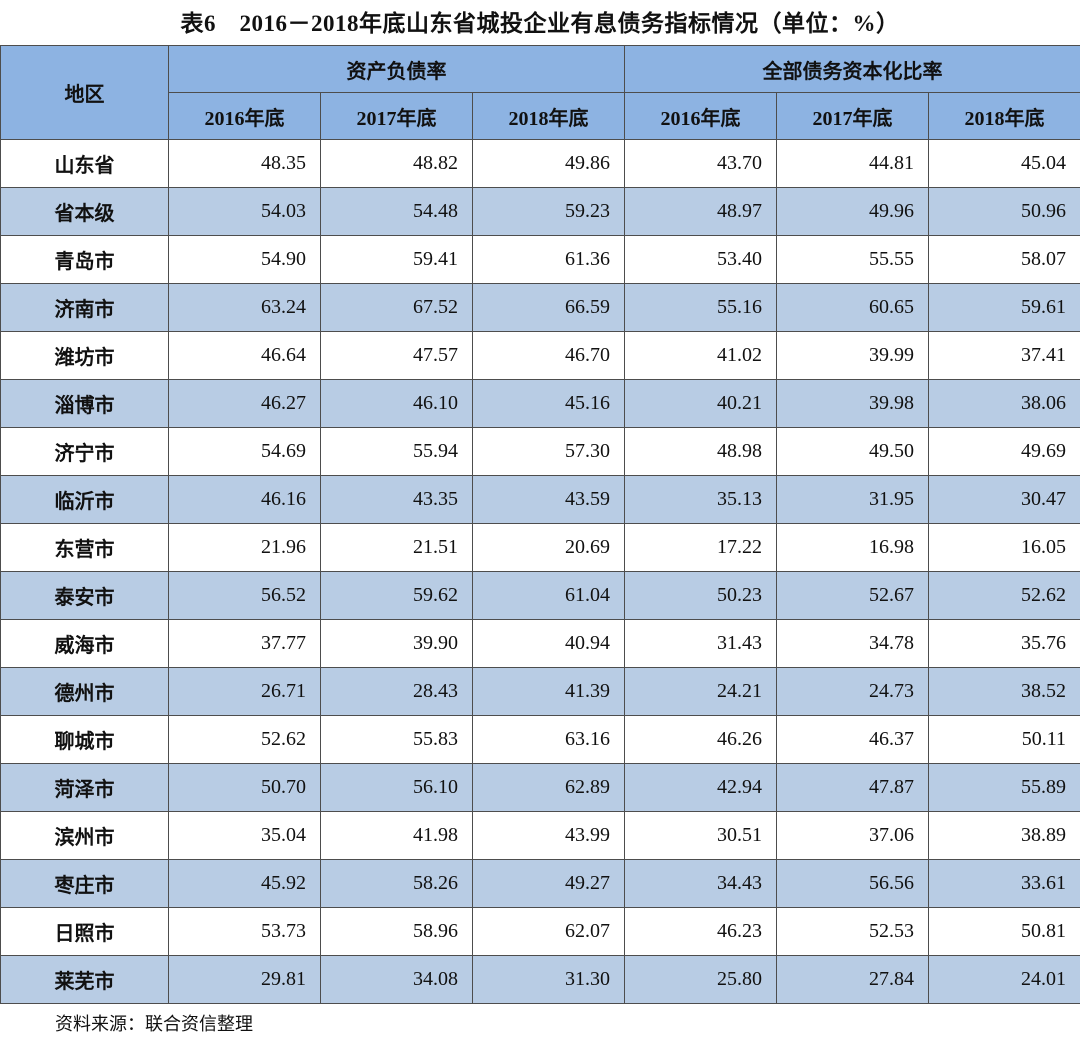 The height and width of the screenshot is (1045, 1080). I want to click on value-cell: 50.23, so click(701, 595).